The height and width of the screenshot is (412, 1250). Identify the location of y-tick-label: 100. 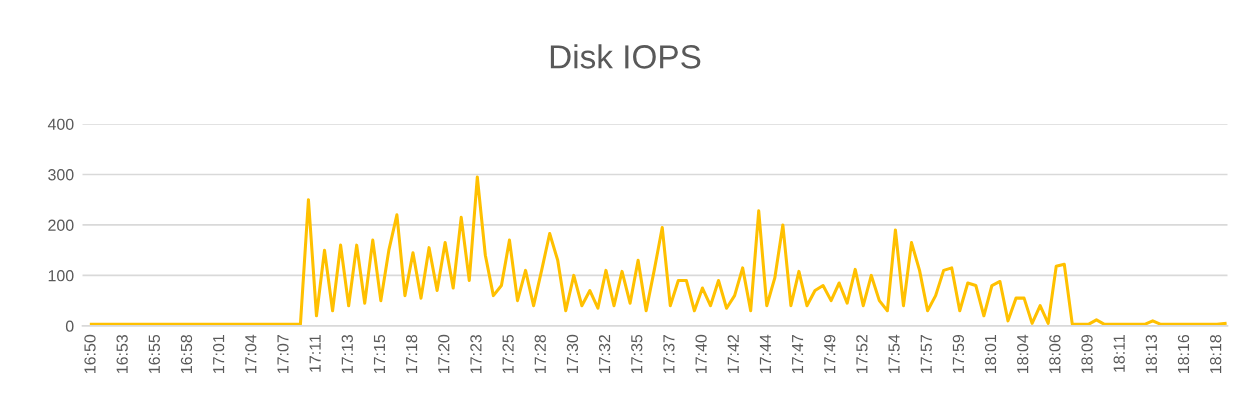
(61, 276).